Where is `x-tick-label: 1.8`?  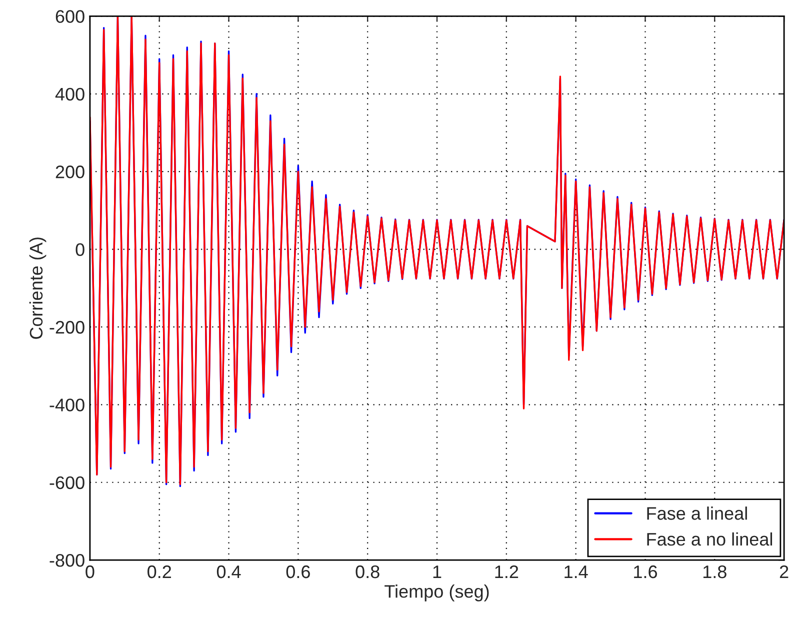 x-tick-label: 1.8 is located at coordinates (714, 571).